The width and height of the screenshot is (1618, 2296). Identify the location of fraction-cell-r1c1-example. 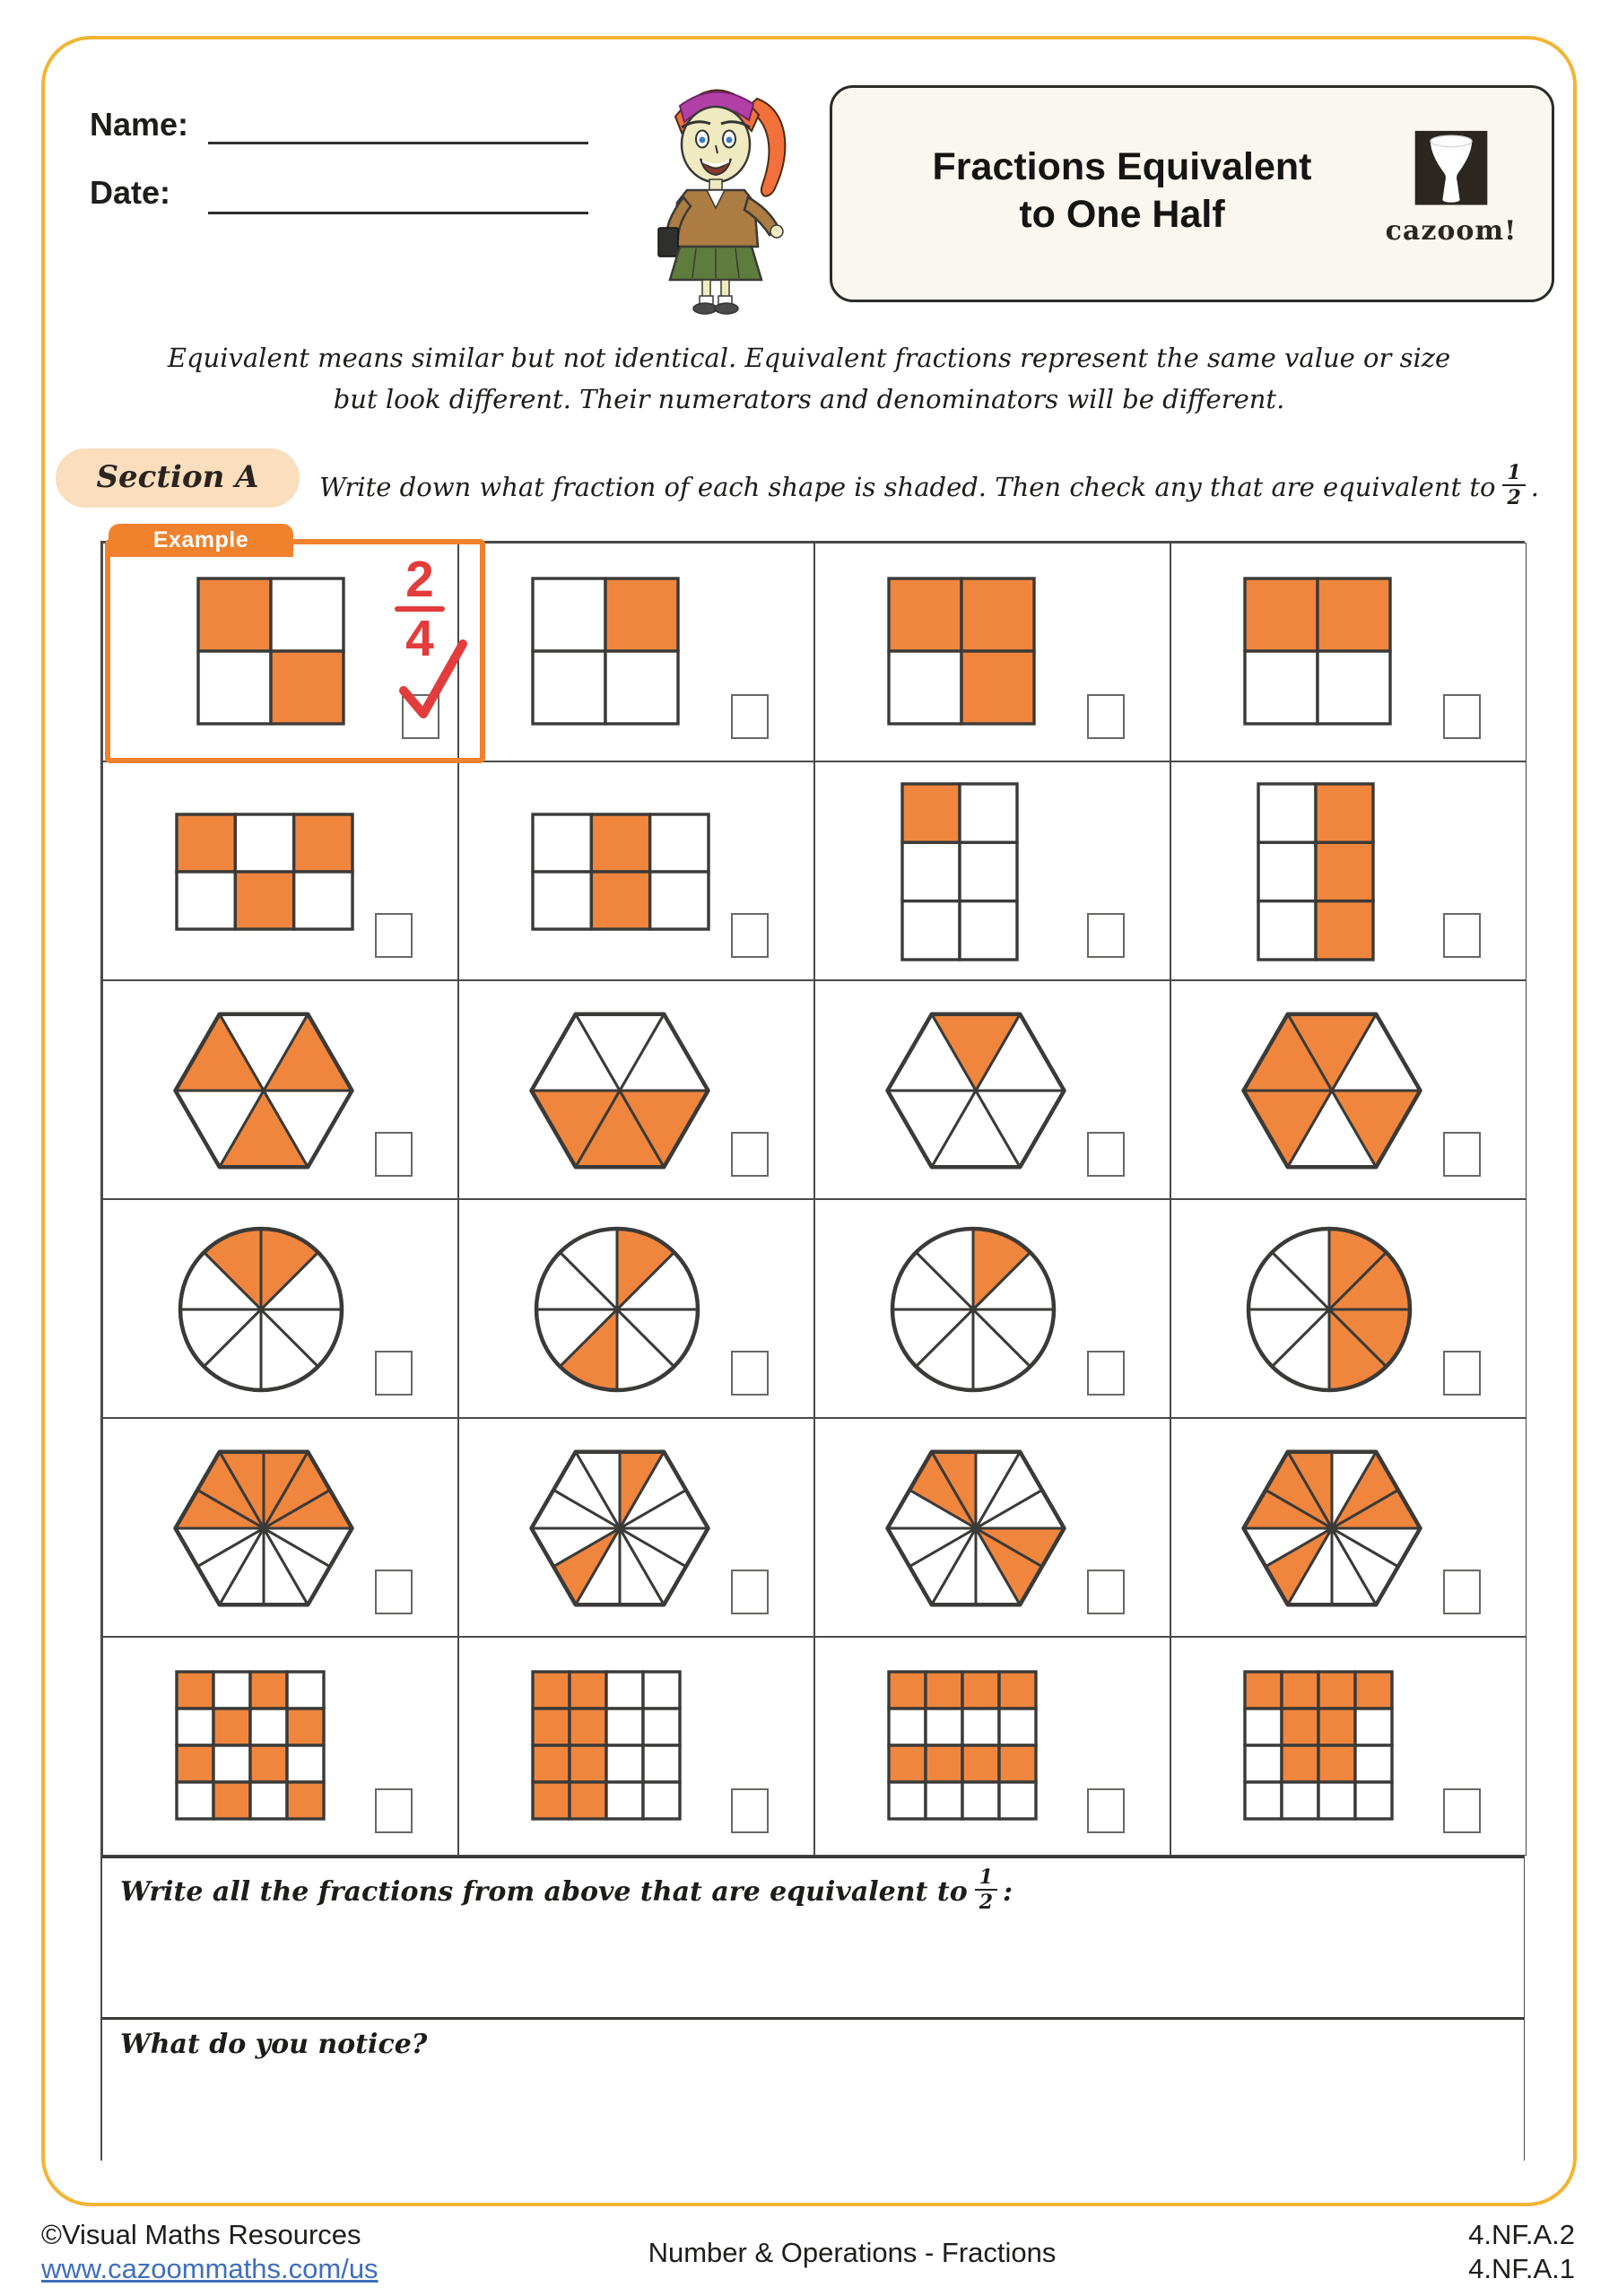
(280, 652).